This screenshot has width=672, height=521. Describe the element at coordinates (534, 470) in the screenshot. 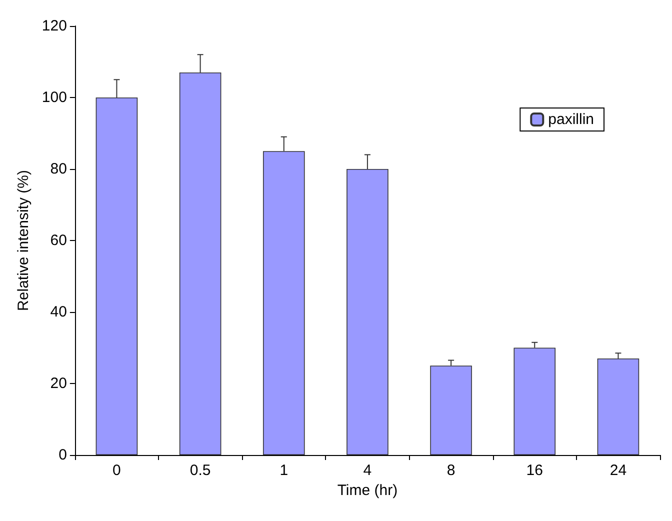

I see `x-tick-label: 16` at that location.